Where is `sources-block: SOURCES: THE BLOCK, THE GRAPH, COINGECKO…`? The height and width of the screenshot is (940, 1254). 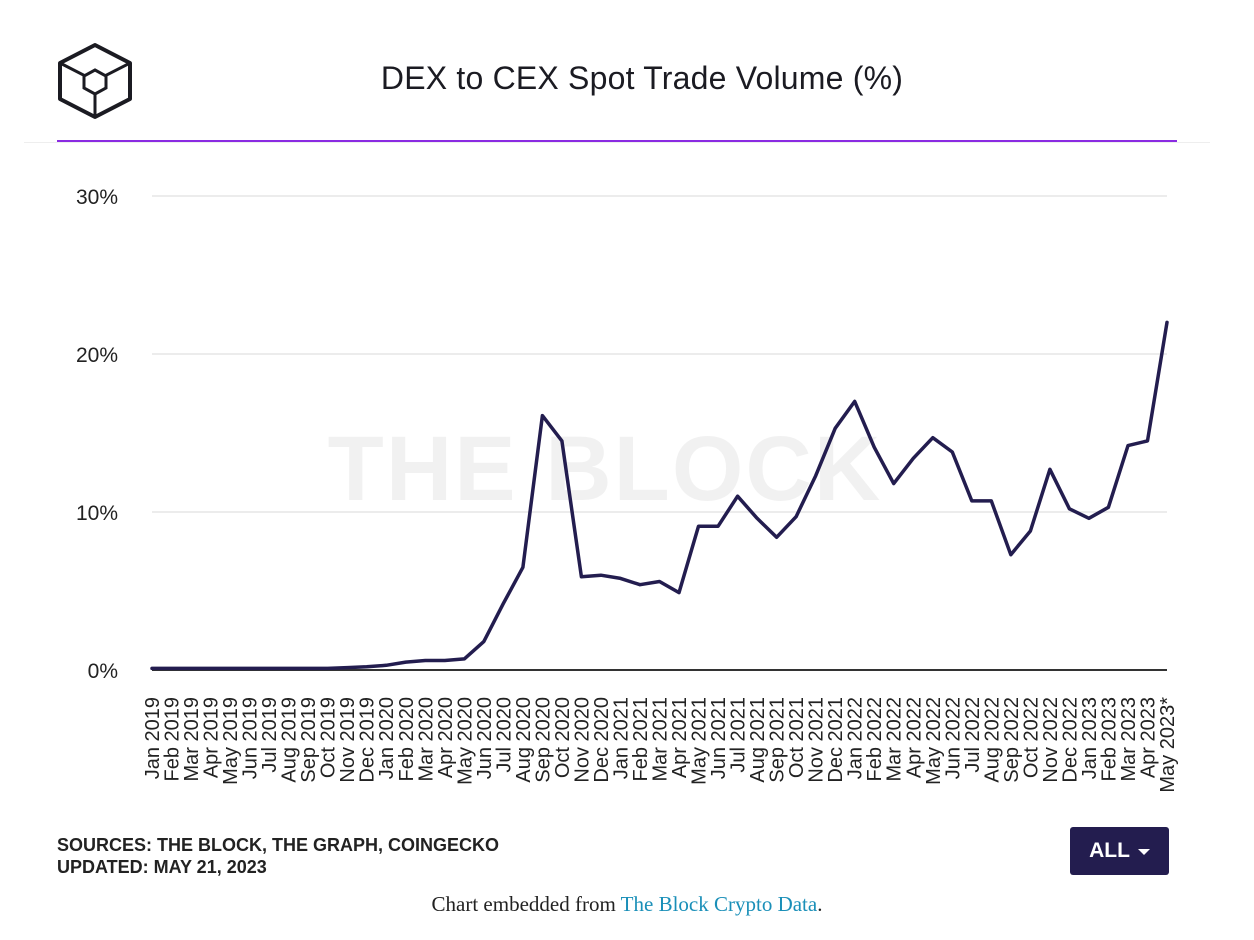
sources-block: SOURCES: THE BLOCK, THE GRAPH, COINGECKO… is located at coordinates (278, 856).